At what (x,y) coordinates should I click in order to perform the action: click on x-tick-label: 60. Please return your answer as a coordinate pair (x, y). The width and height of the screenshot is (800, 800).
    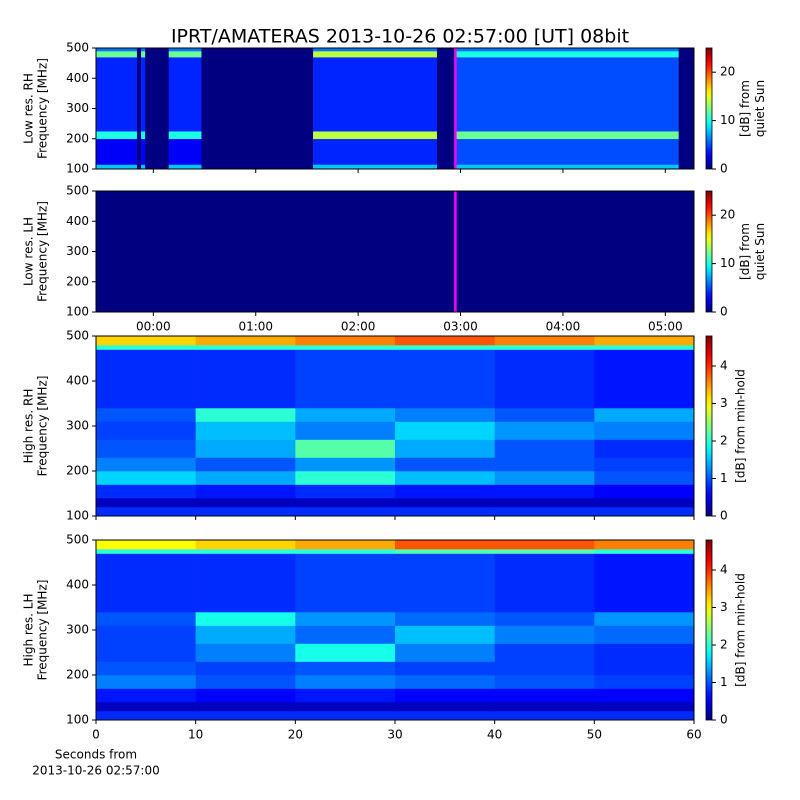
    Looking at the image, I should click on (693, 735).